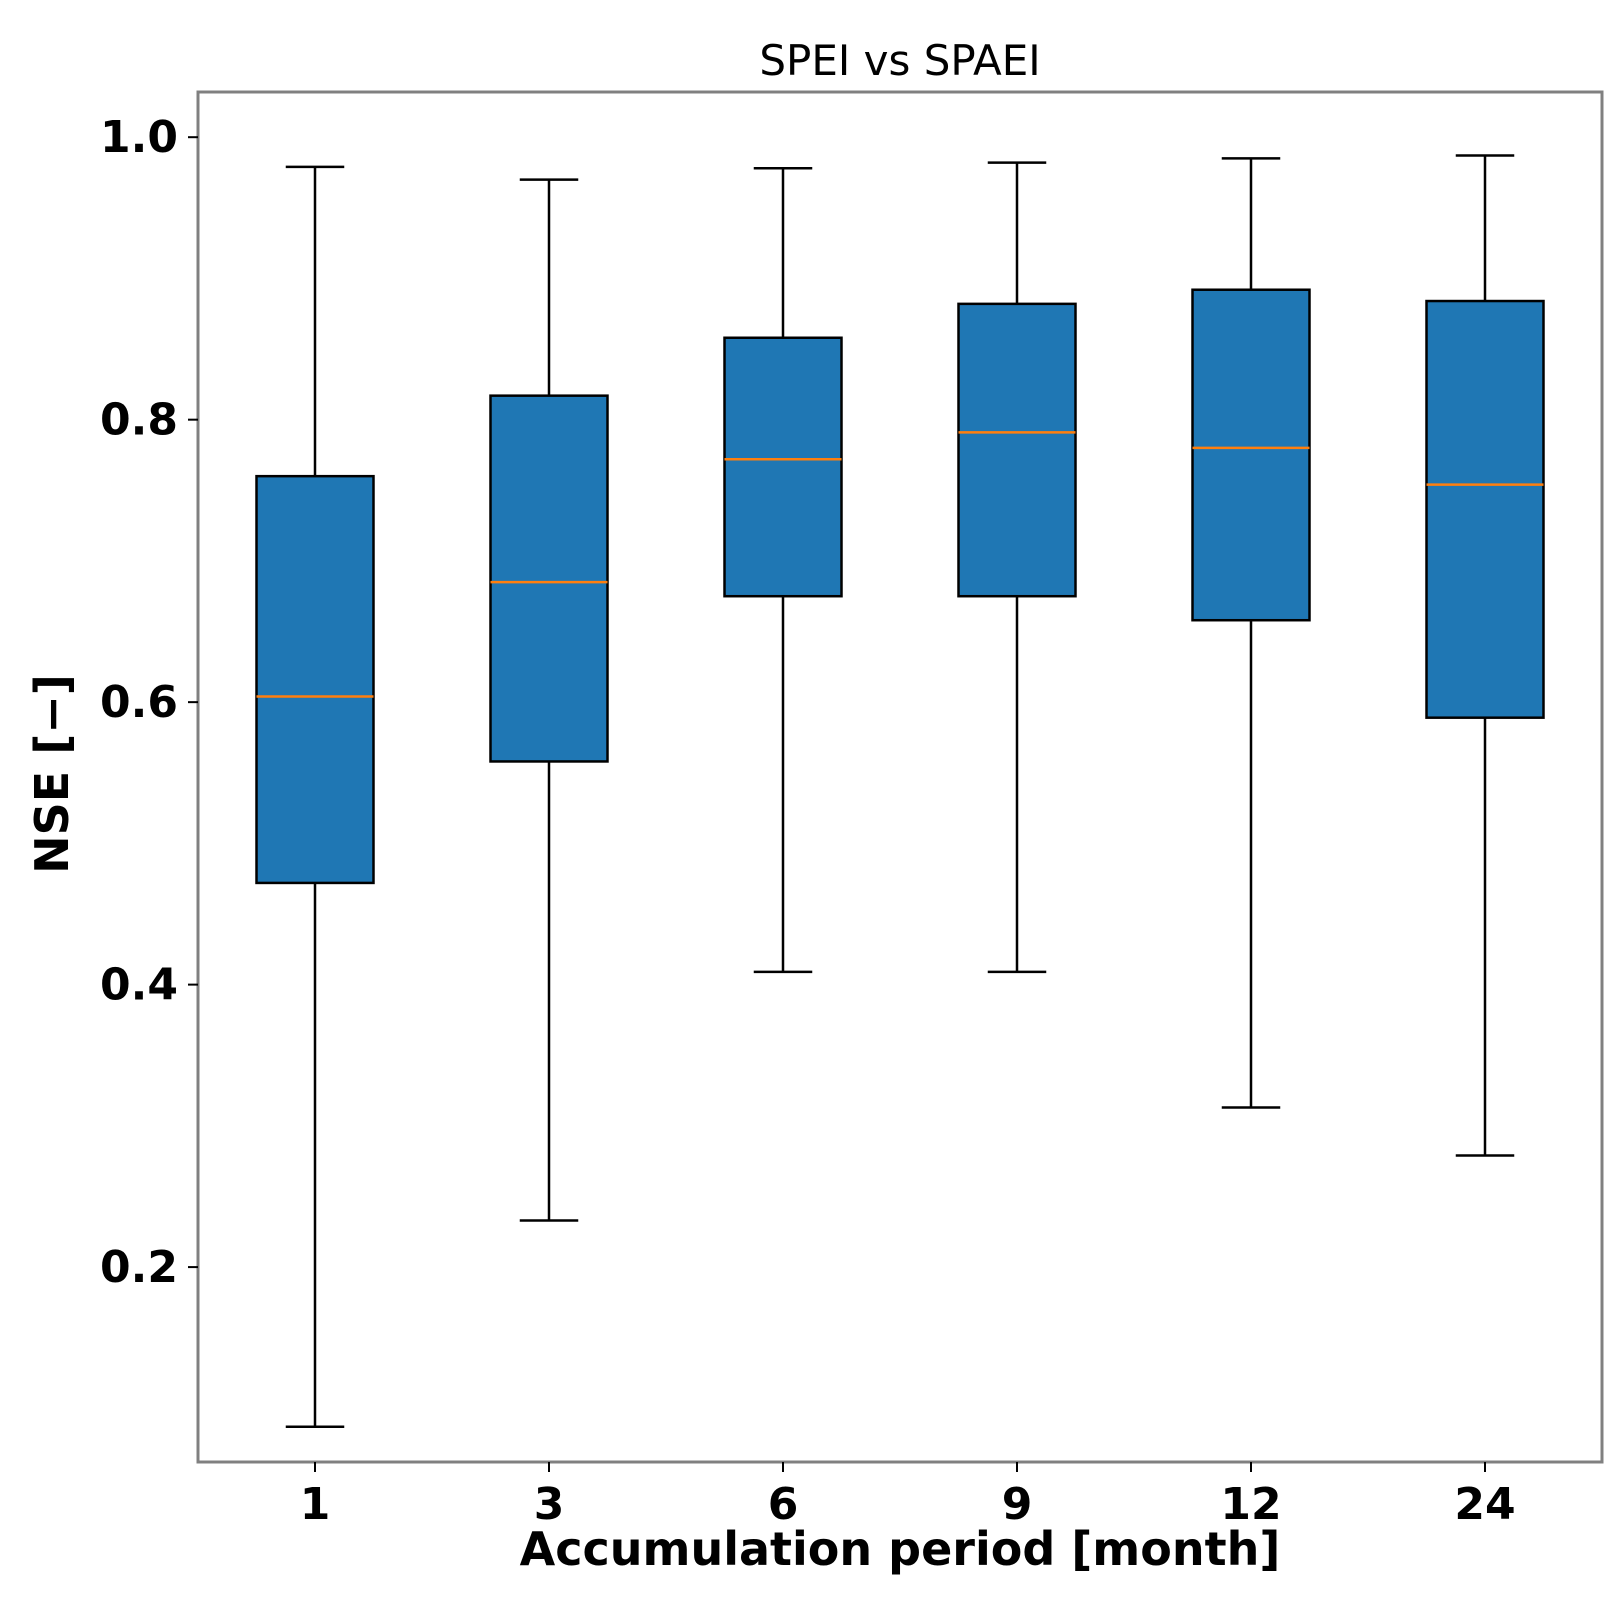  Describe the element at coordinates (549, 1504) in the screenshot. I see `x-tick-label: 3` at that location.